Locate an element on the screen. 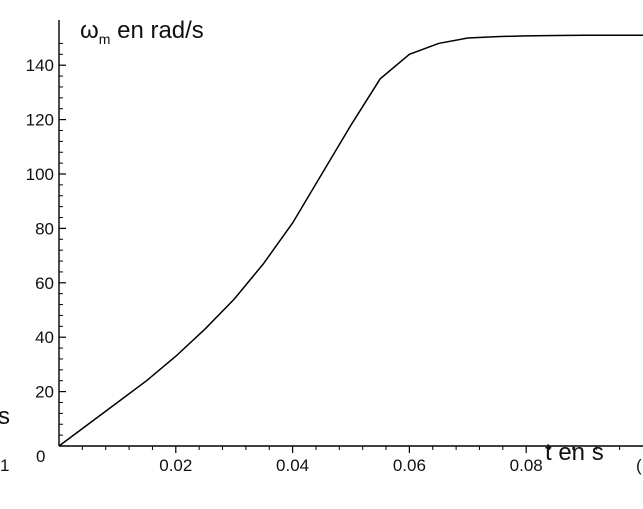  origin-label: 0 is located at coordinates (40, 456).